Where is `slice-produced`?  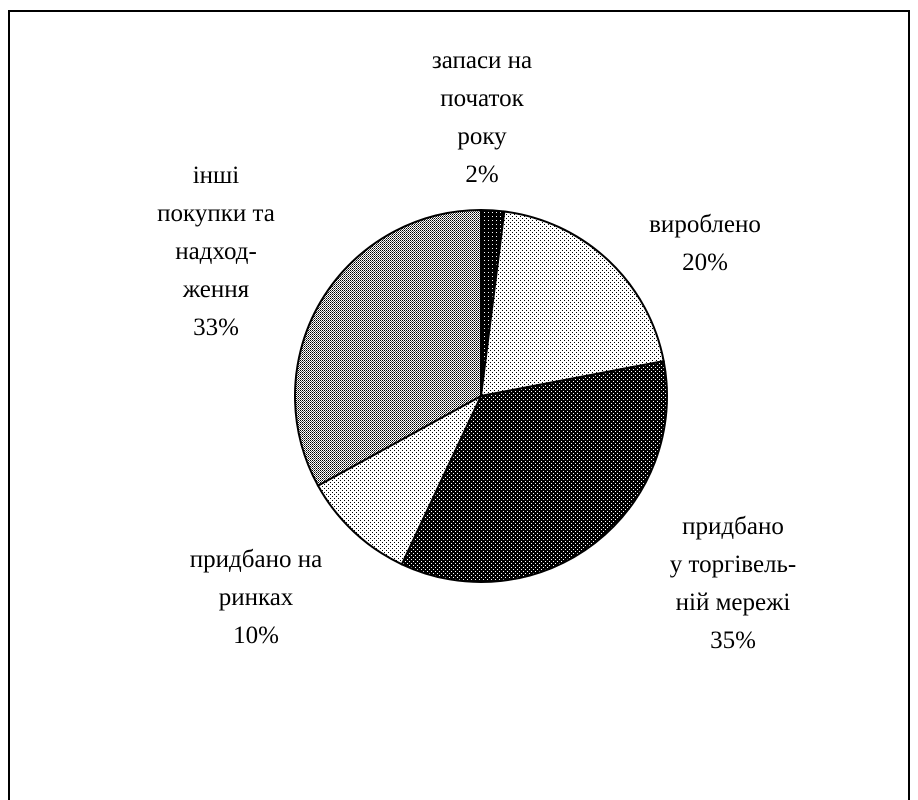
slice-produced is located at coordinates (572, 304).